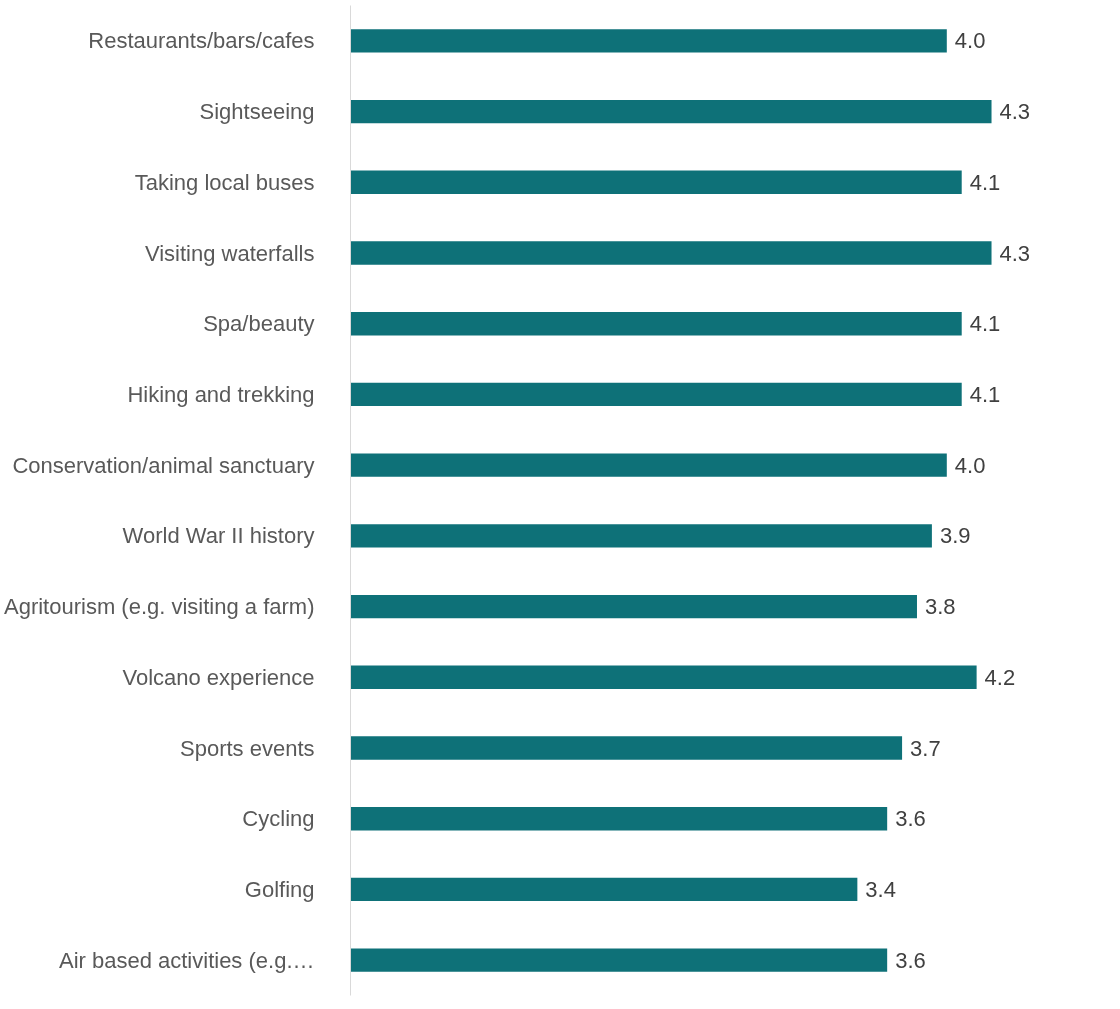 This screenshot has height=1009, width=1120. What do you see at coordinates (940, 607) in the screenshot?
I see `data-label: 3.8` at bounding box center [940, 607].